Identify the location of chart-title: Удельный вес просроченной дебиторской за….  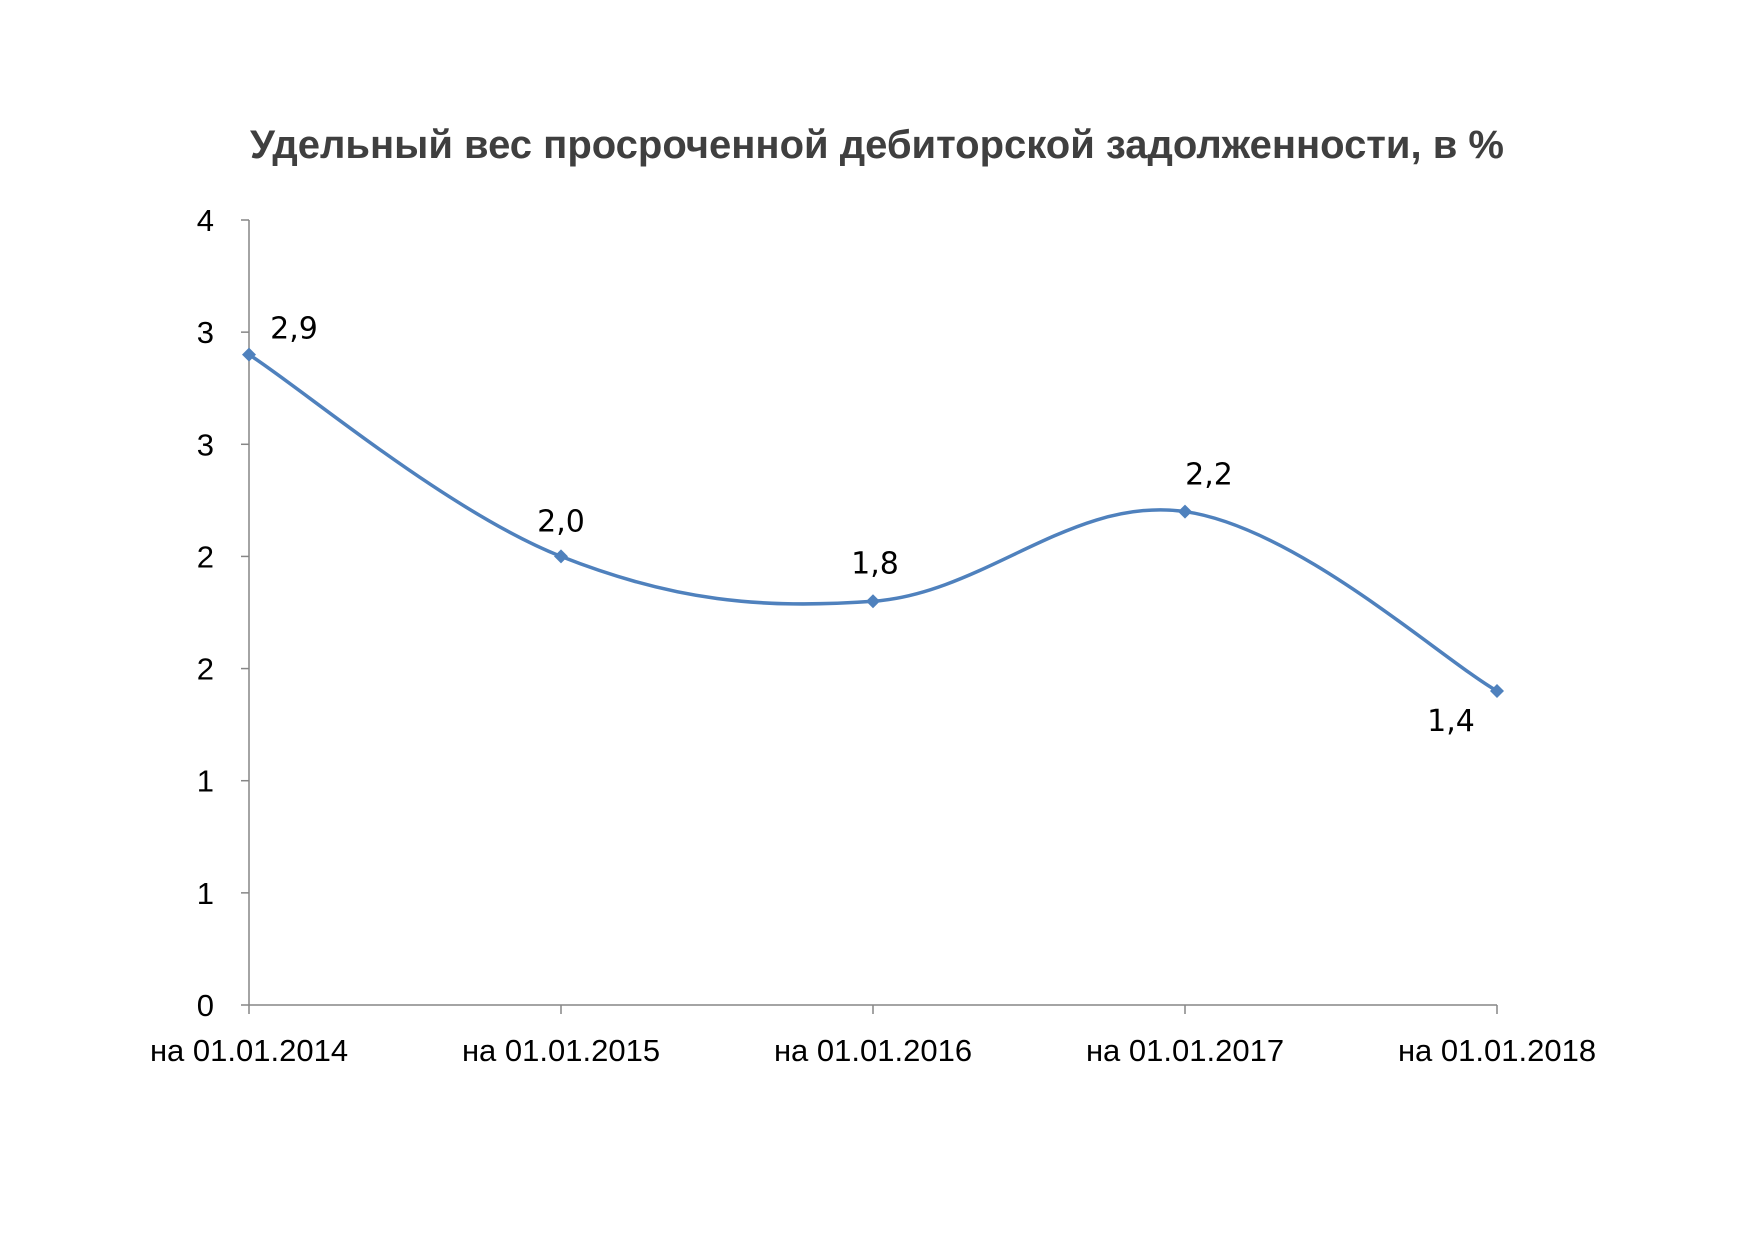
(877, 145).